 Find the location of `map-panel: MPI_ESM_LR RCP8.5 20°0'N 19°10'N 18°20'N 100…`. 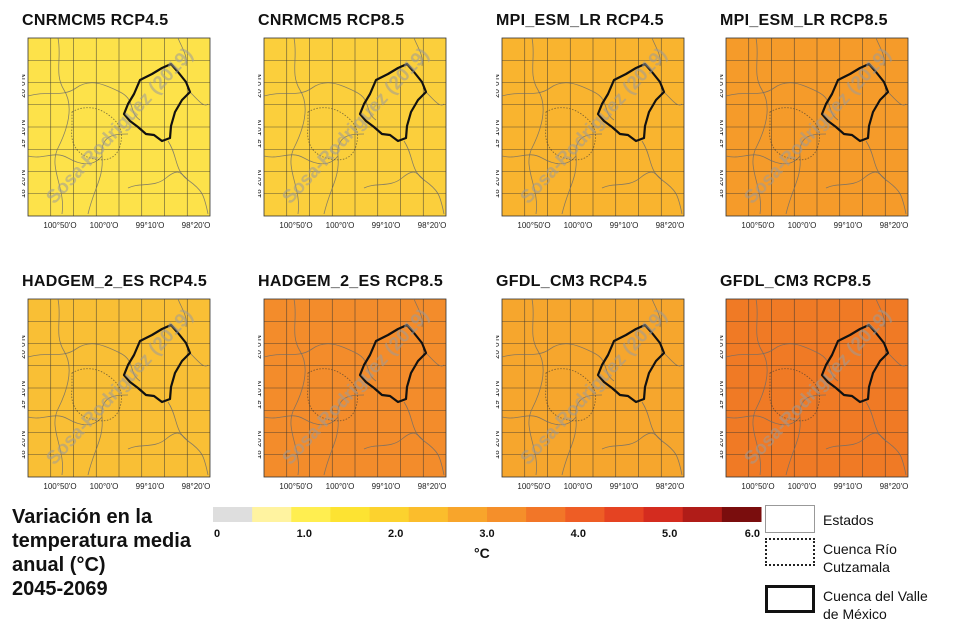

map-panel: MPI_ESM_LR RCP8.5 20°0'N 19°10'N 18°20'N 100… is located at coordinates (837, 132).